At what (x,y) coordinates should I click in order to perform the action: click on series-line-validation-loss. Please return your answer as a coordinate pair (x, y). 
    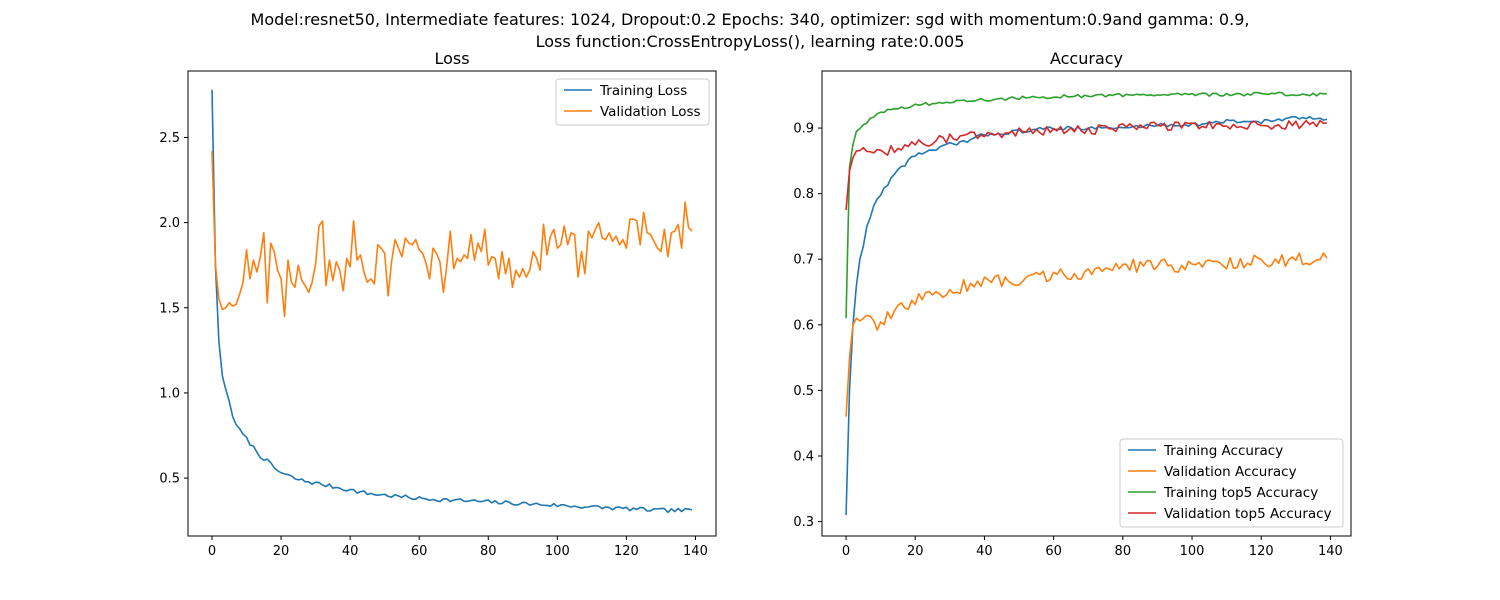
    Looking at the image, I should click on (452, 234).